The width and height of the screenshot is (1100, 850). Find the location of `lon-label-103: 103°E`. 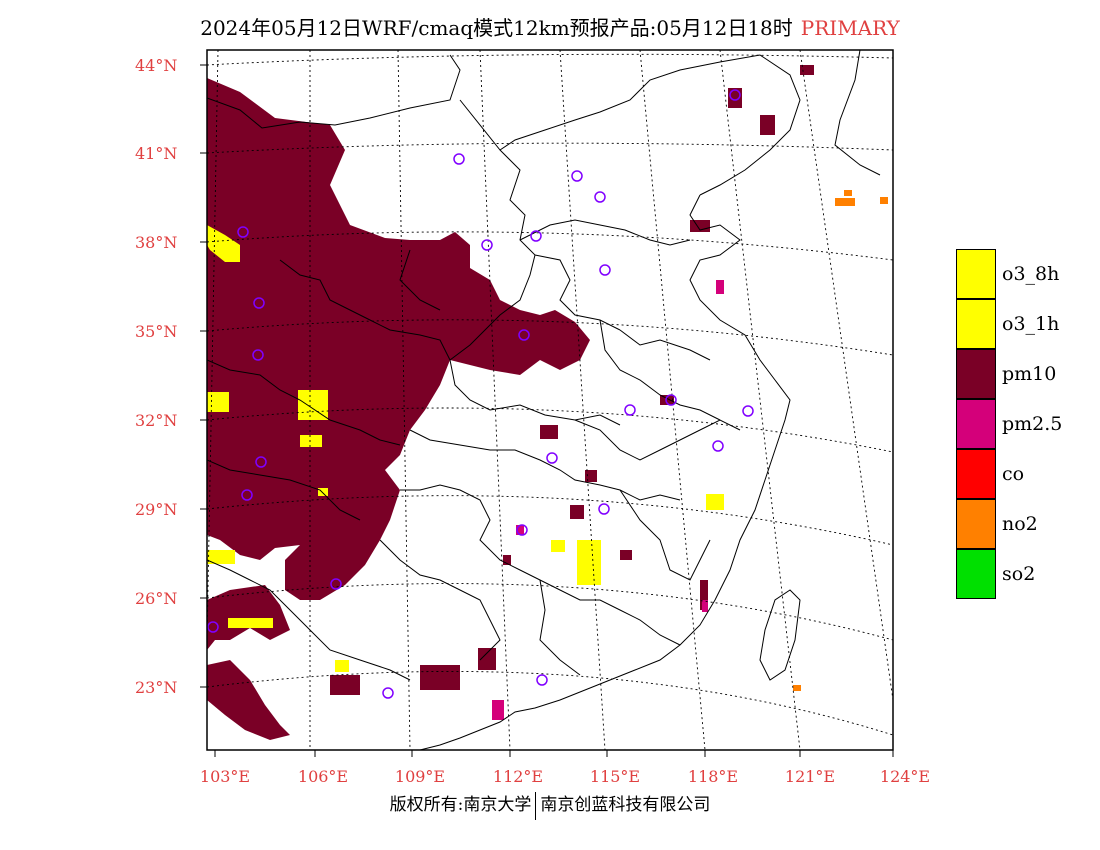

lon-label-103: 103°E is located at coordinates (225, 776).